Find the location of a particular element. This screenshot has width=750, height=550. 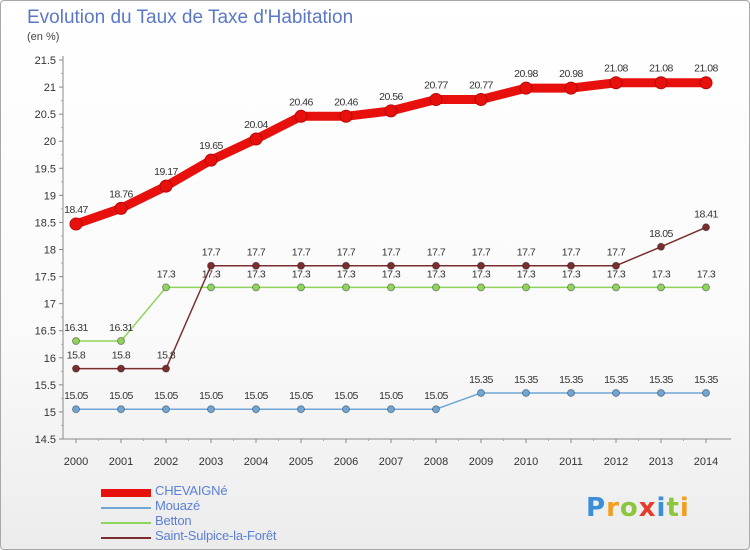

legend-item-betton: Betton is located at coordinates (251, 521).